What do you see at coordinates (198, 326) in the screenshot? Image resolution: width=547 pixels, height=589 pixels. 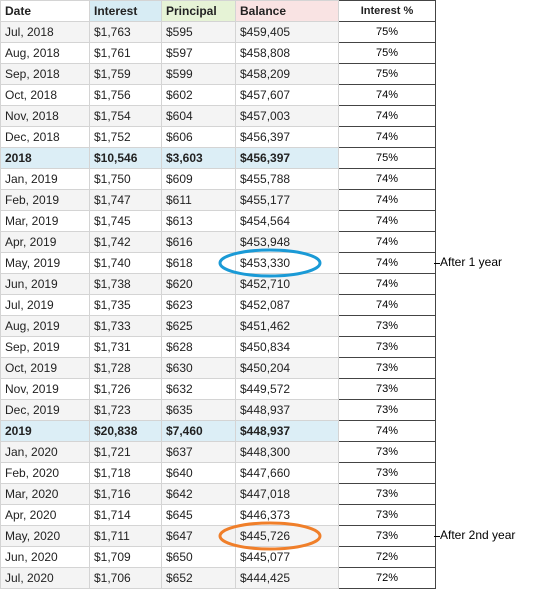 I see `principal-cell: $625` at bounding box center [198, 326].